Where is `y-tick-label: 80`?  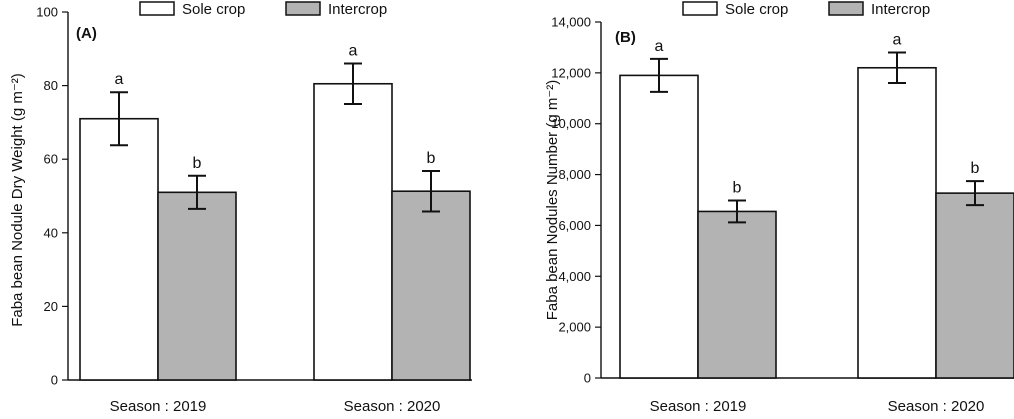
y-tick-label: 80 is located at coordinates (51, 85).